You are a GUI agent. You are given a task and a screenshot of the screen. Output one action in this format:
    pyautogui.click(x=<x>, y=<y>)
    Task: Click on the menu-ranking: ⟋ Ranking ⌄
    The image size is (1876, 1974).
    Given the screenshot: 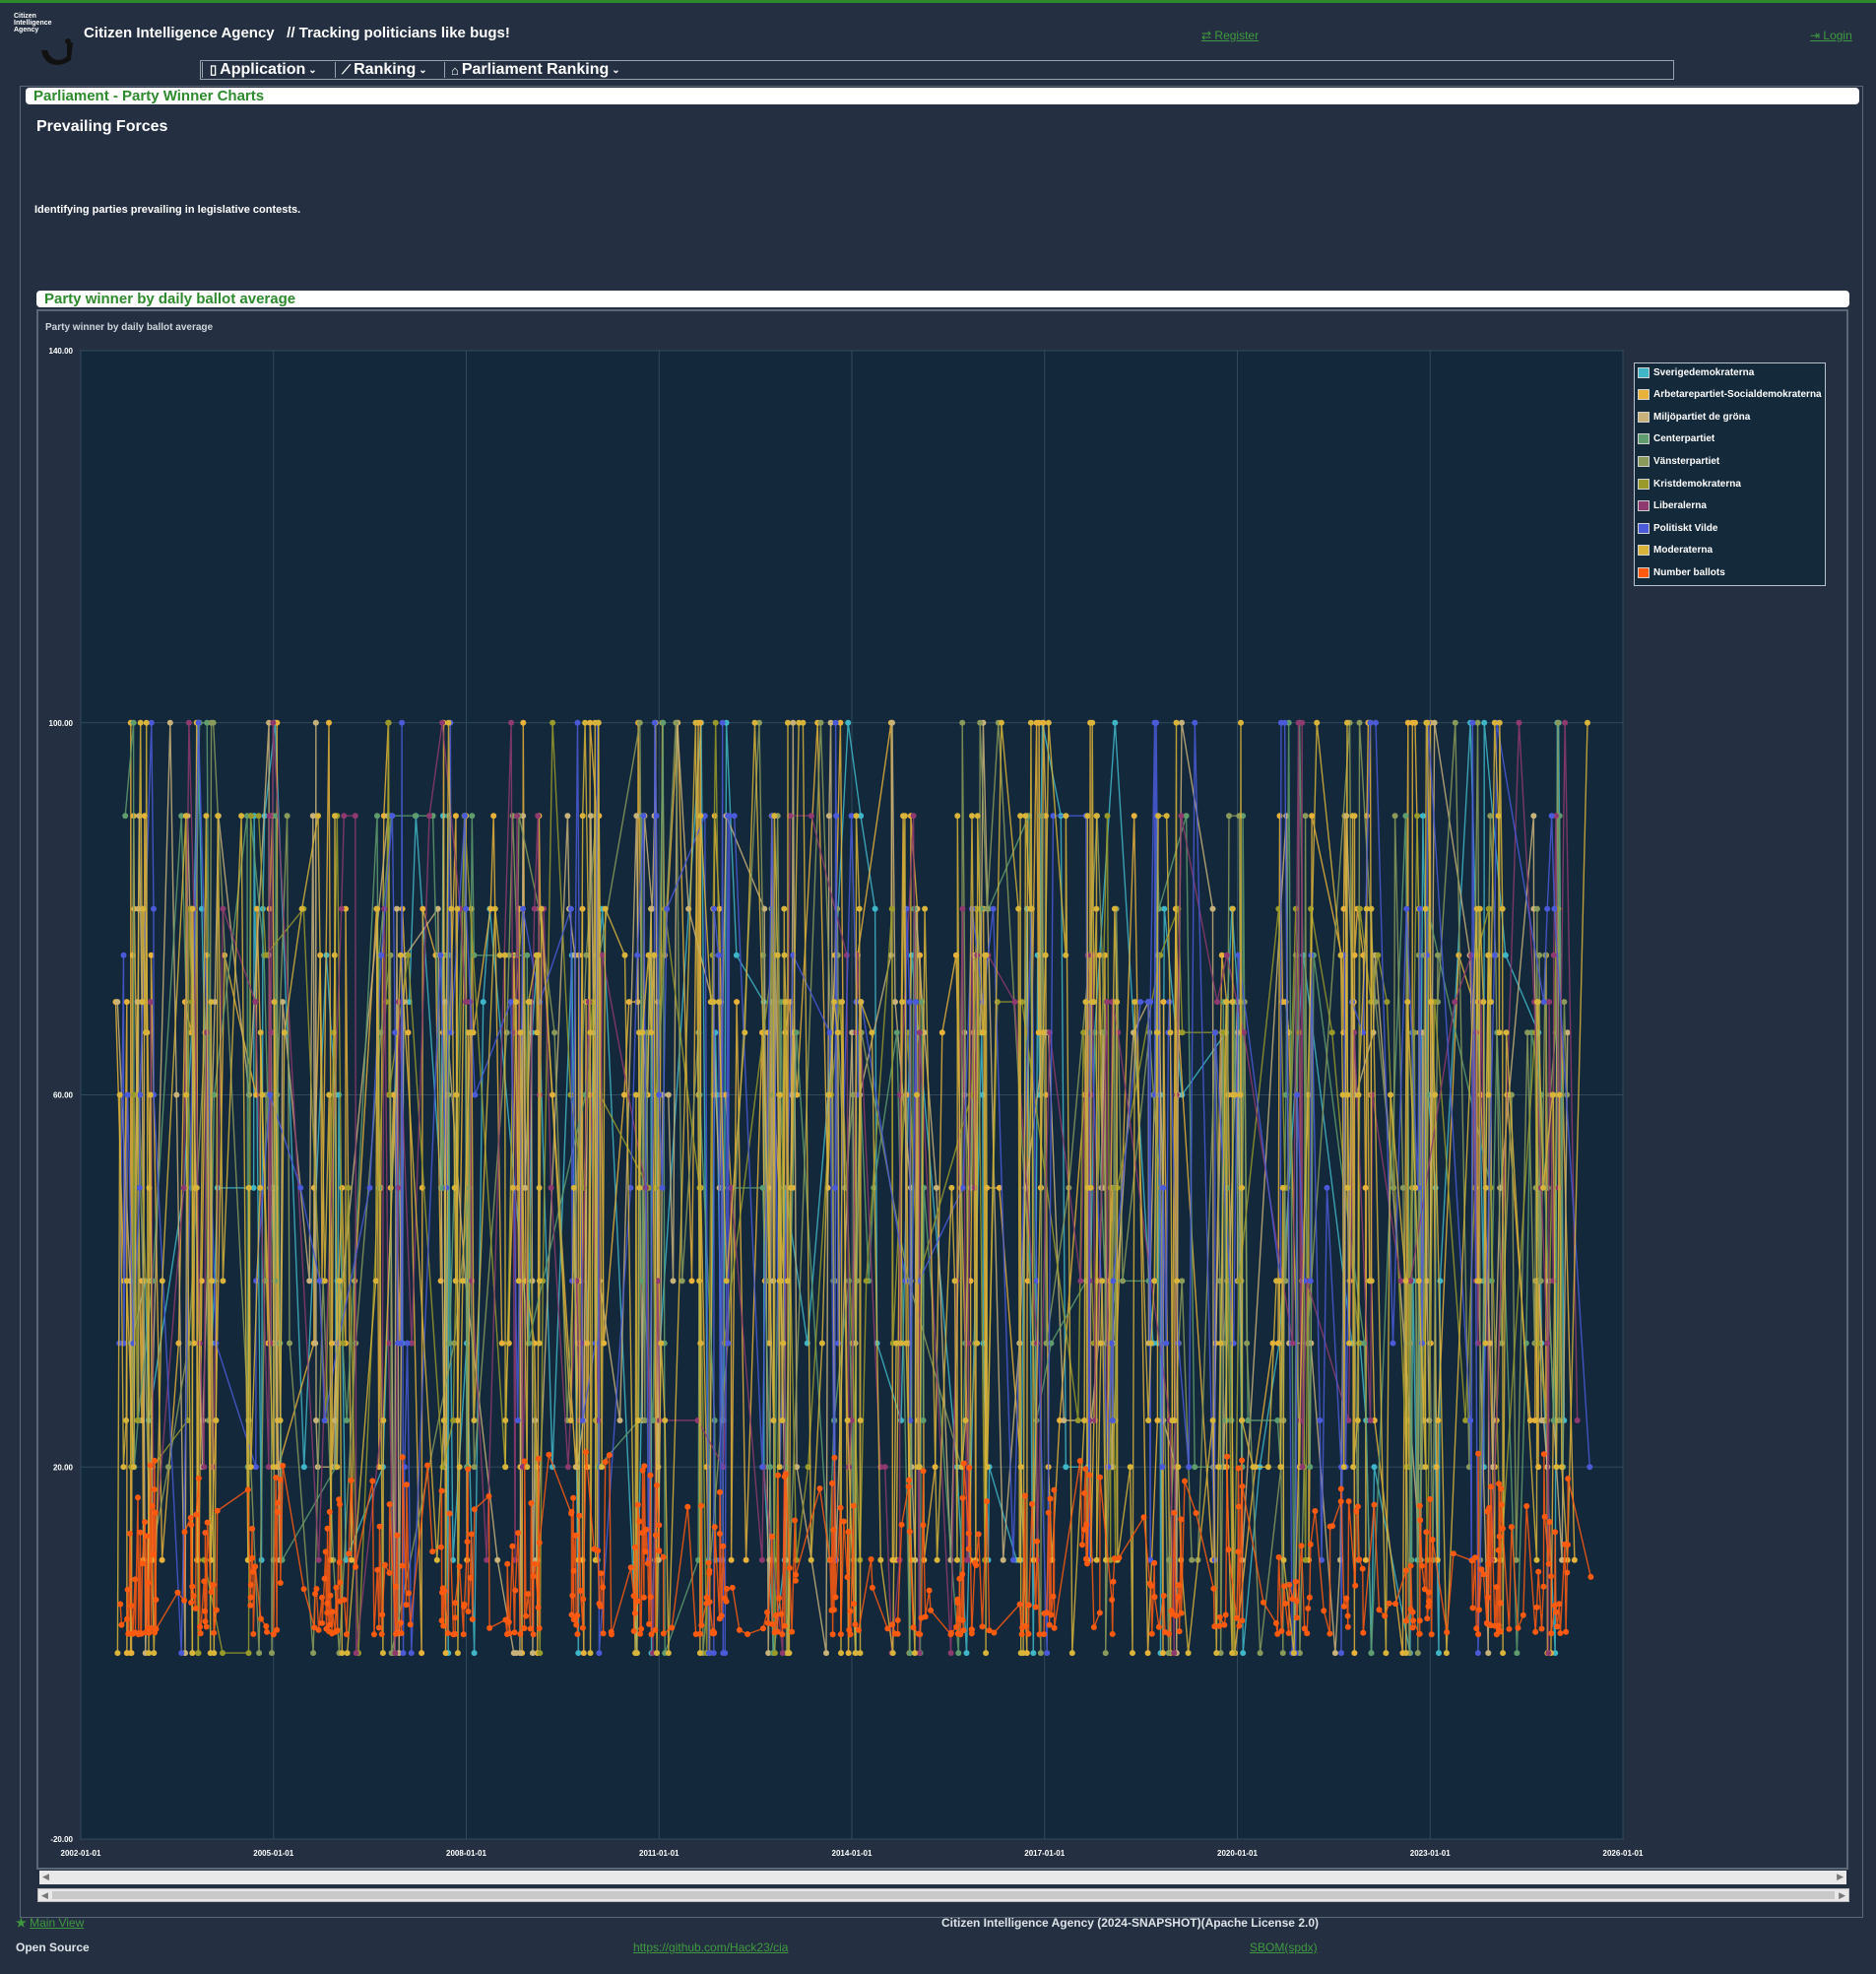 What is the action you would take?
    pyautogui.click(x=384, y=70)
    